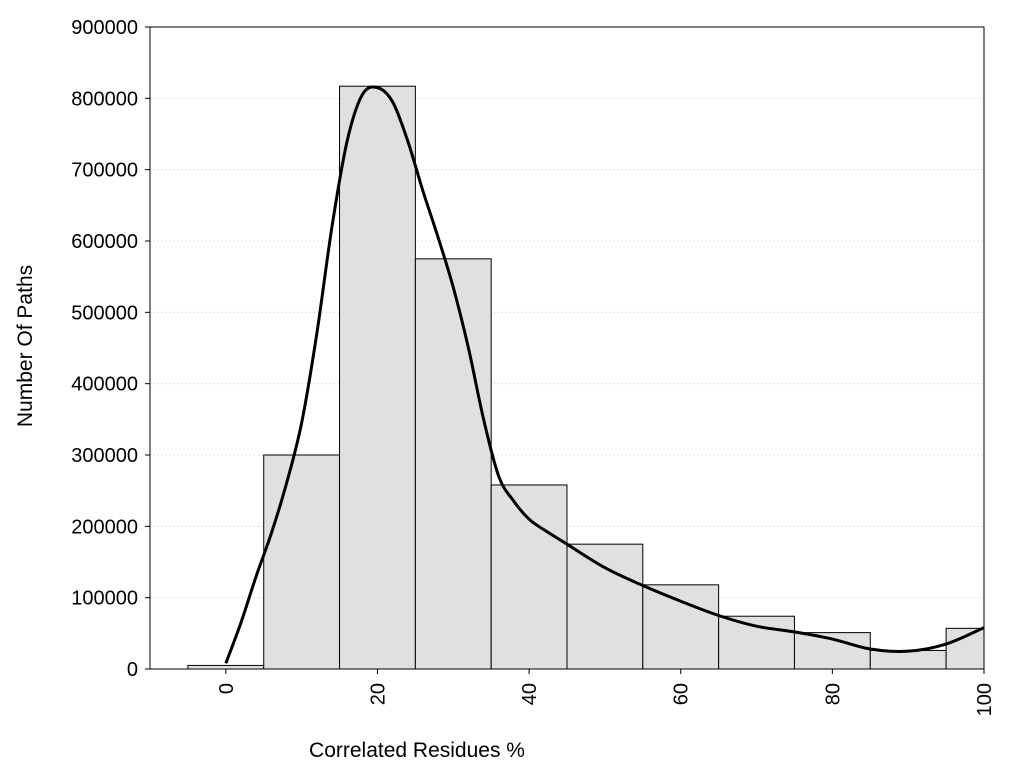 Image resolution: width=1024 pixels, height=768 pixels. What do you see at coordinates (378, 694) in the screenshot?
I see `x-tick-label: 20` at bounding box center [378, 694].